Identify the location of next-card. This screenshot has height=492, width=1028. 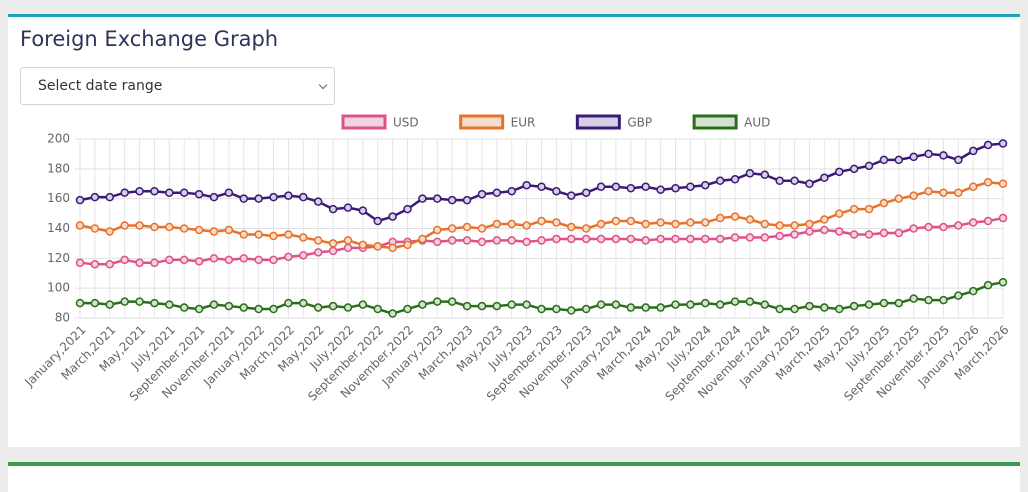
(514, 477).